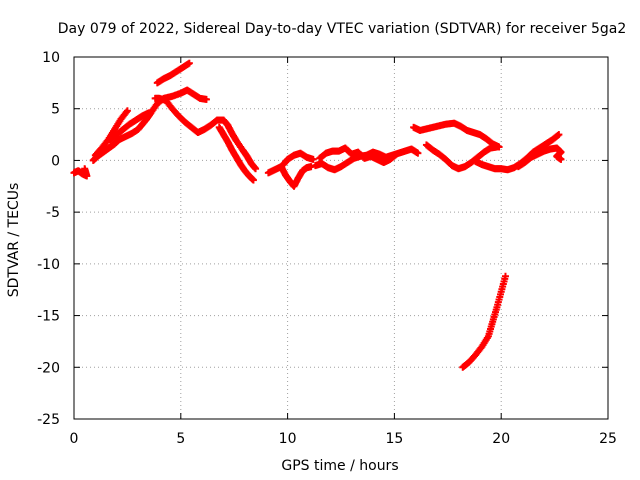 The width and height of the screenshot is (640, 480). I want to click on x-axis-label: GPS time / hours, so click(339, 466).